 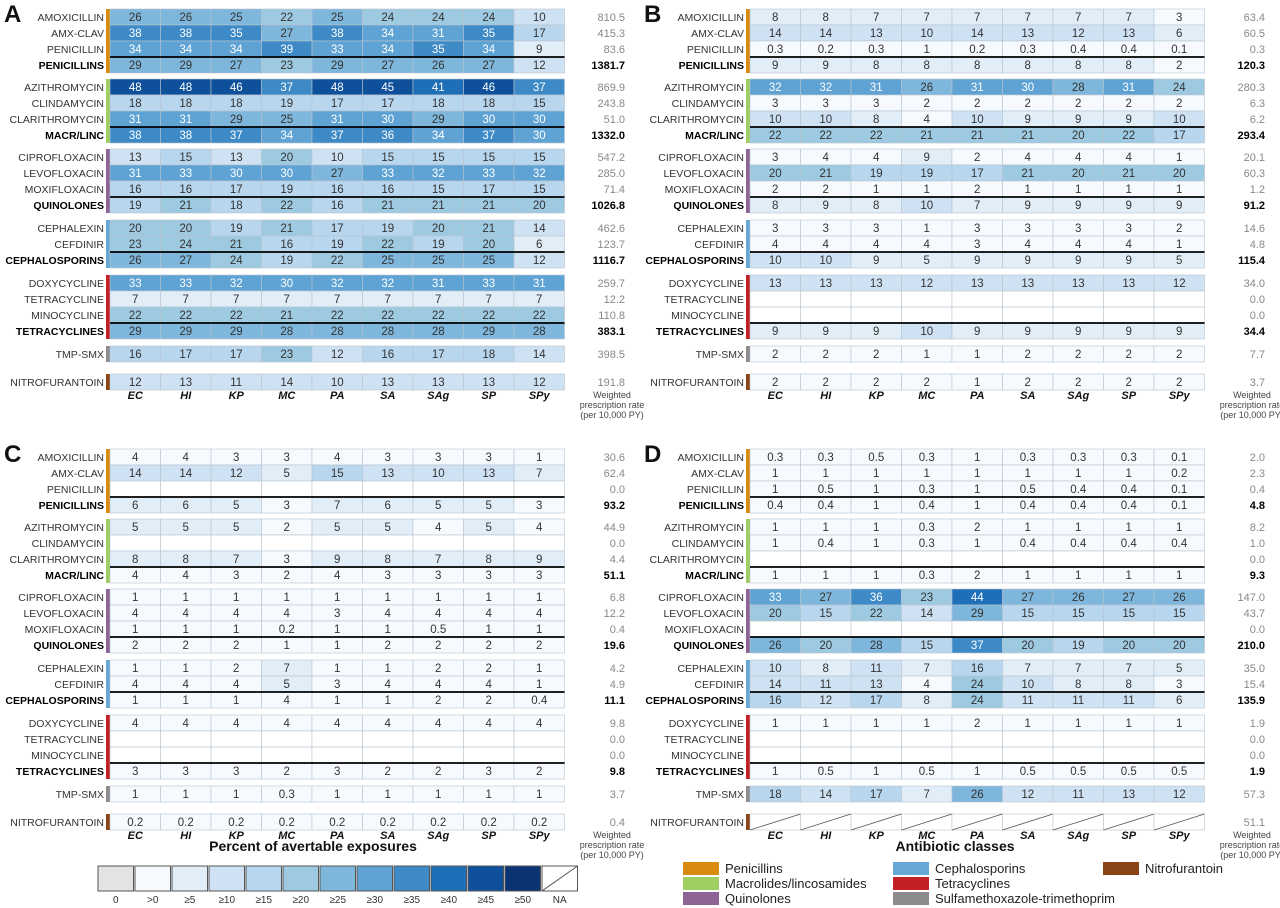 What do you see at coordinates (70, 229) in the screenshot?
I see `row-label: CEPHALEXIN` at bounding box center [70, 229].